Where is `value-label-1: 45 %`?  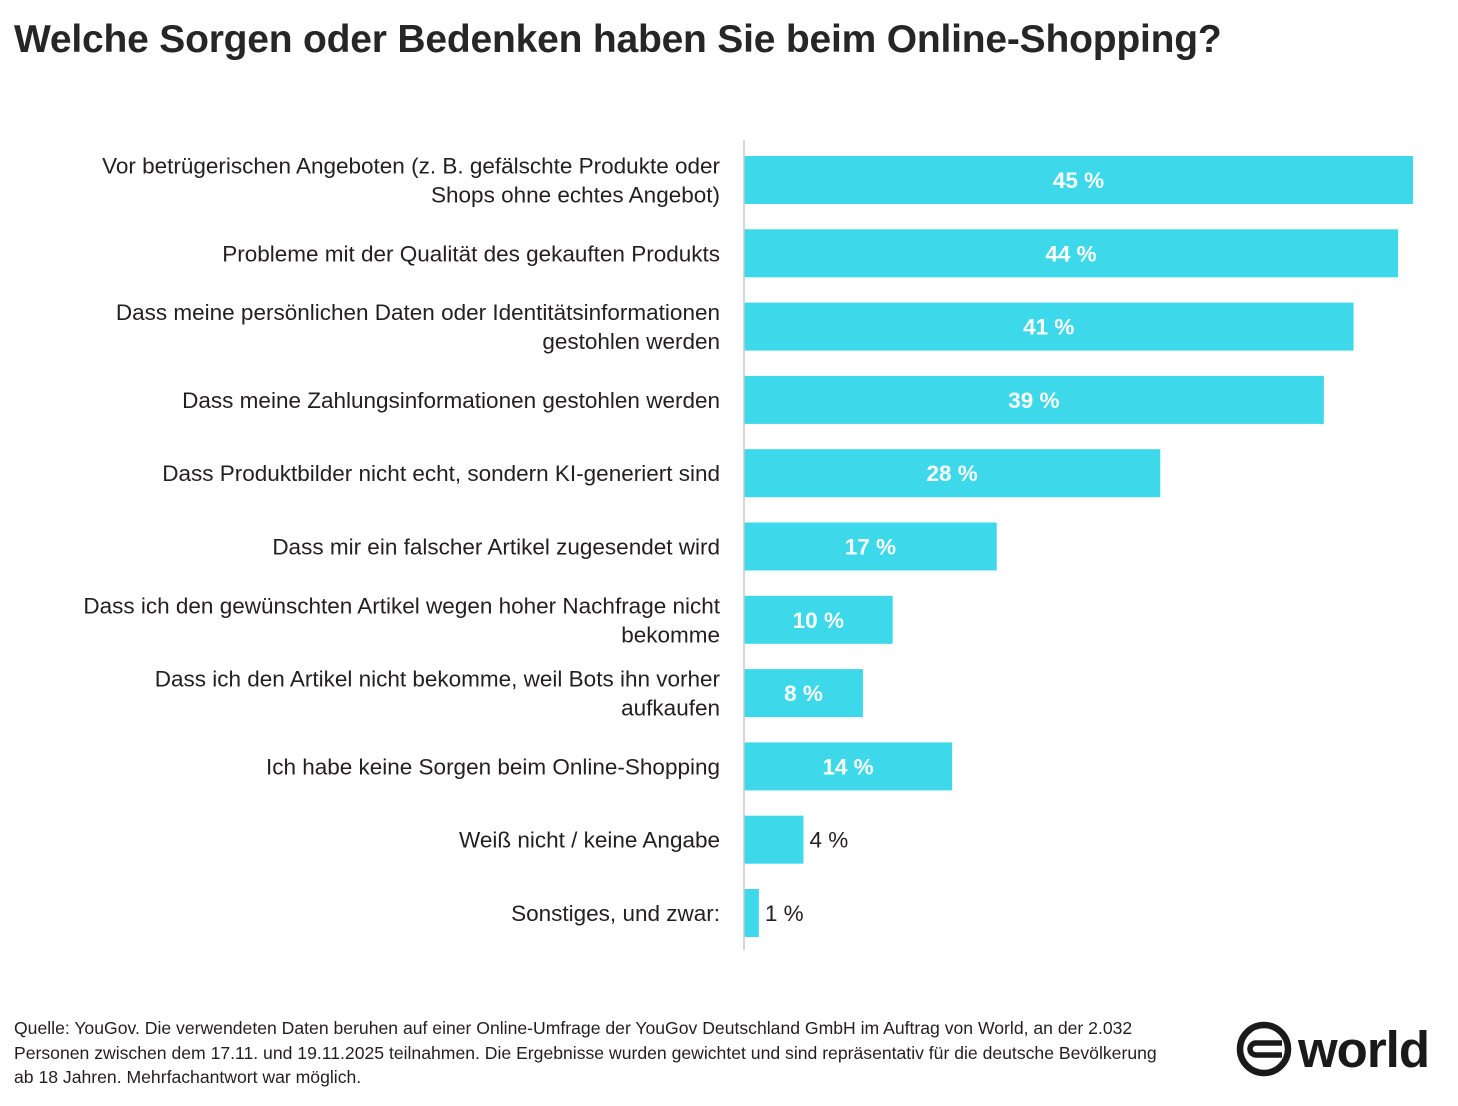
value-label-1: 45 % is located at coordinates (1078, 180).